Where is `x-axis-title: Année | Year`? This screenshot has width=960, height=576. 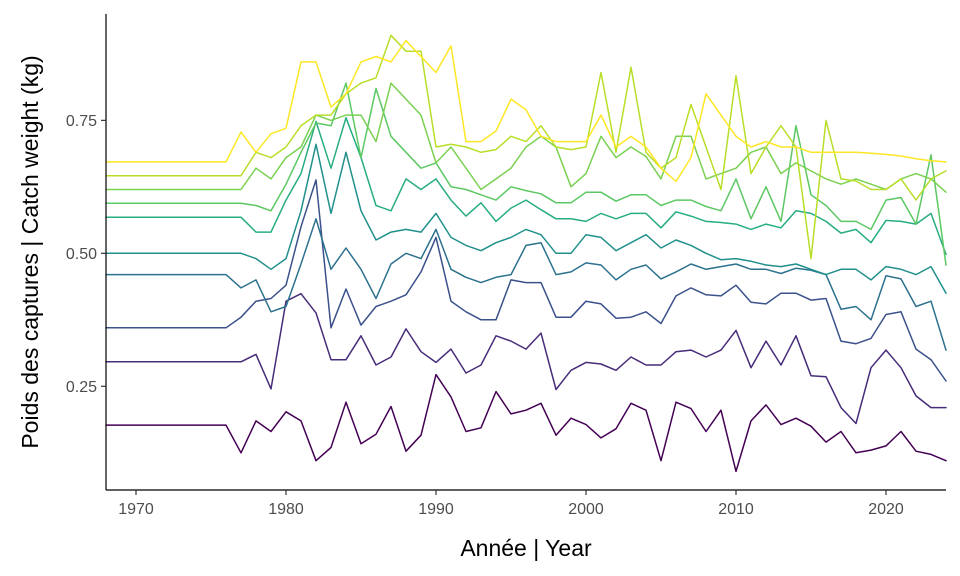
x-axis-title: Année | Year is located at coordinates (526, 548).